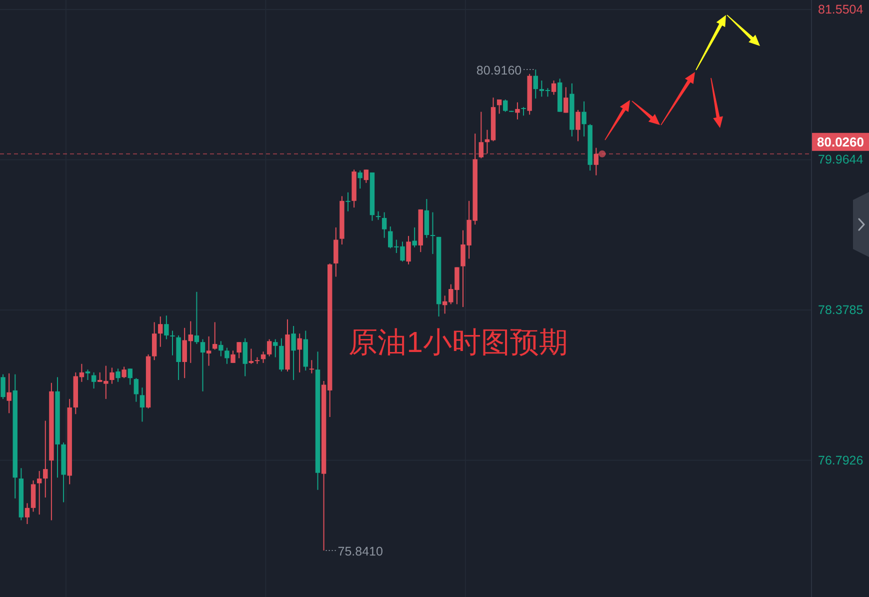  Describe the element at coordinates (841, 460) in the screenshot. I see `y-tick-label: 76.7926` at that location.